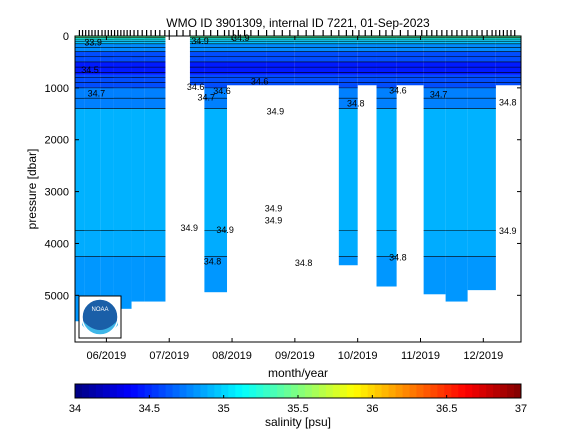 The width and height of the screenshot is (576, 432). What do you see at coordinates (107, 356) in the screenshot?
I see `x-tick-label: 06/2019` at bounding box center [107, 356].